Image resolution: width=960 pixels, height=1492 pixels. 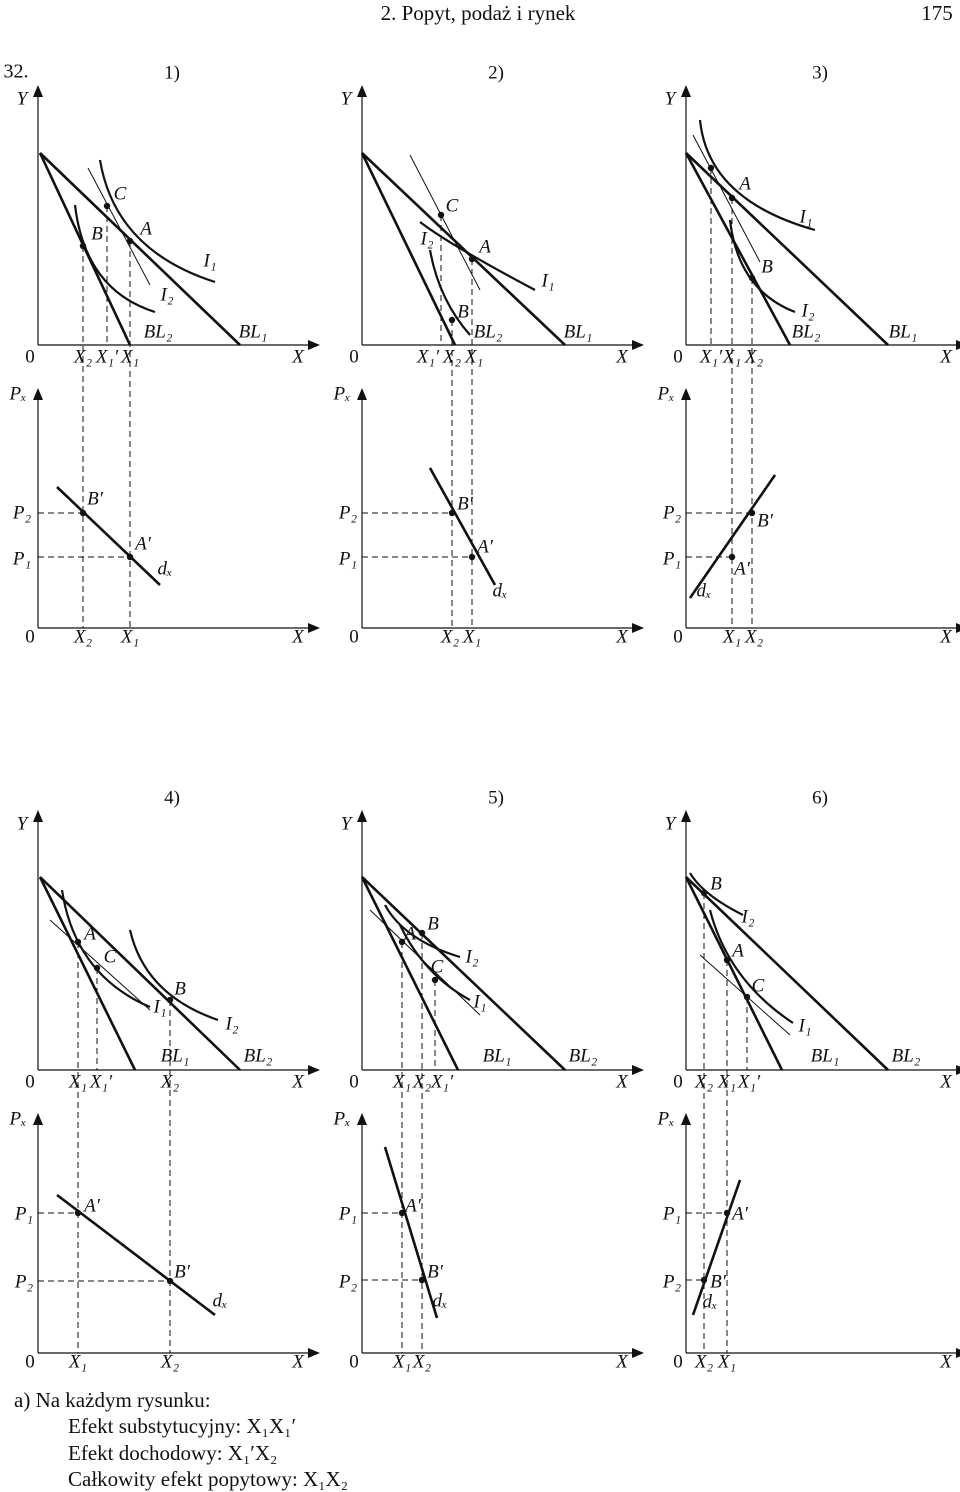 What do you see at coordinates (16, 72) in the screenshot?
I see `problem-number: 32.` at bounding box center [16, 72].